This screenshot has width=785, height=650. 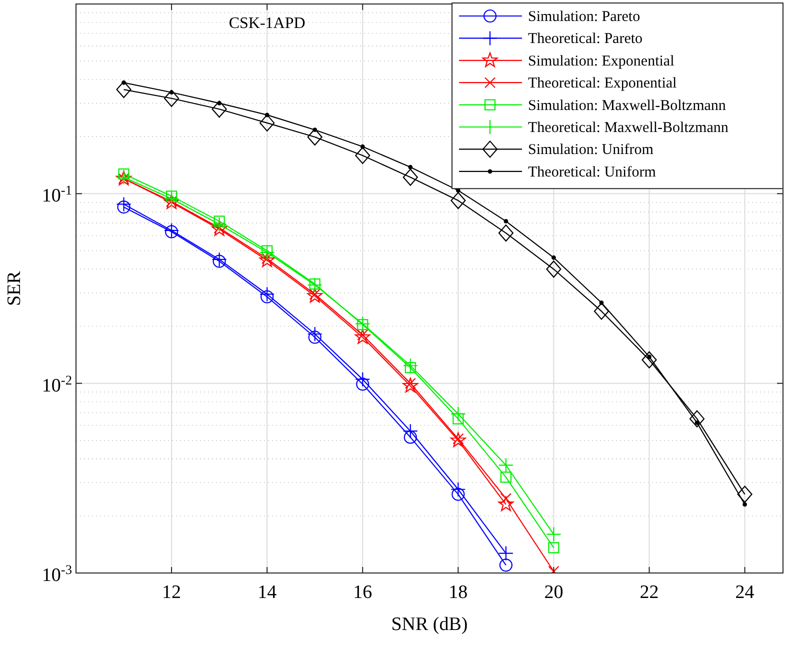 I want to click on x-tick-label: 14, so click(x=268, y=592).